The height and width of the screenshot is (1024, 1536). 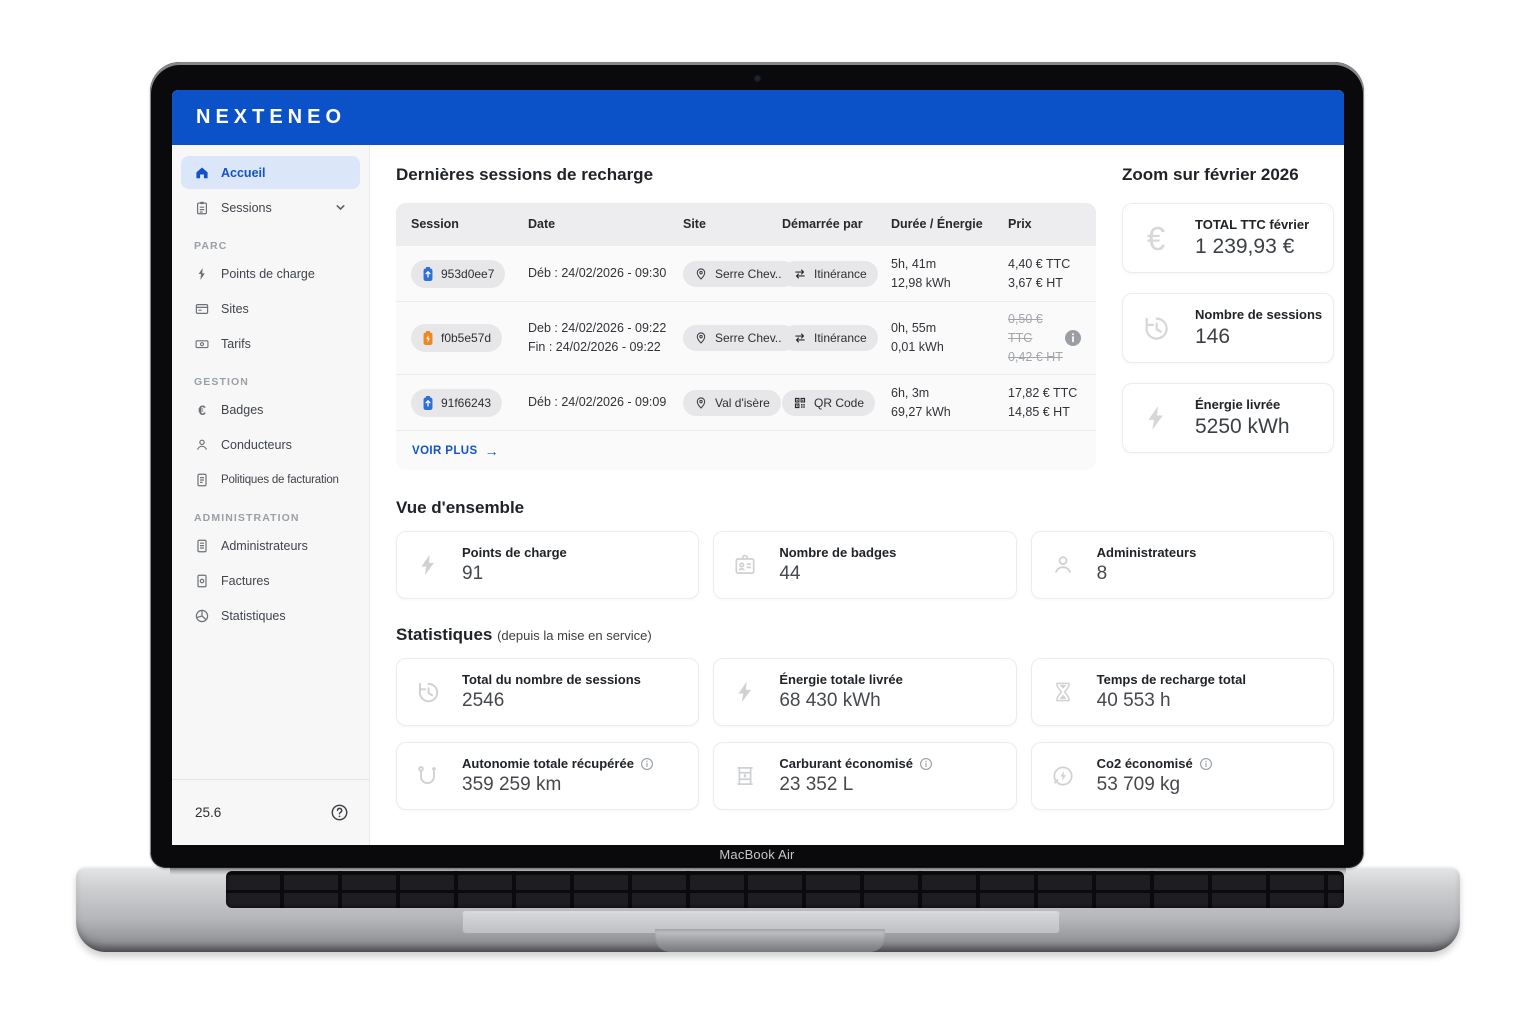 I want to click on pie-chart-icon, so click(x=202, y=616).